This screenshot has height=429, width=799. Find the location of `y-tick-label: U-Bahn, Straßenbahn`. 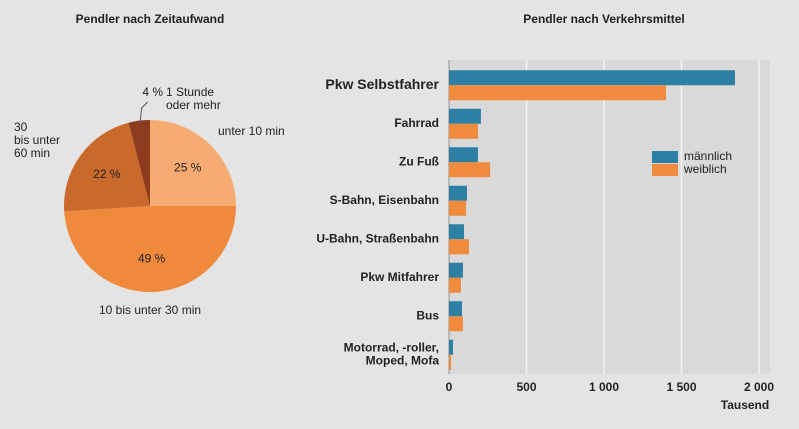

y-tick-label: U-Bahn, Straßenbahn is located at coordinates (377, 238).